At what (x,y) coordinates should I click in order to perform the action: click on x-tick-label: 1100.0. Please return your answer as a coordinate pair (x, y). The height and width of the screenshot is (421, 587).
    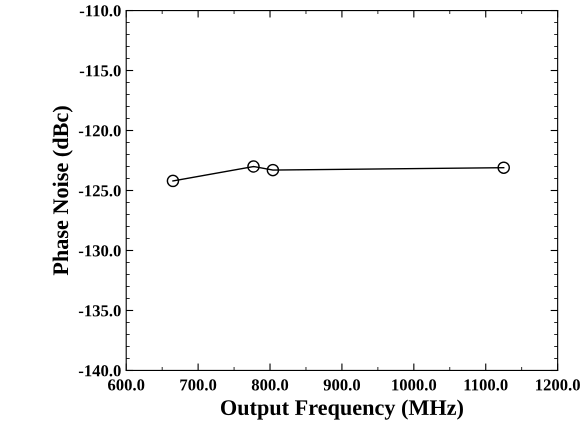
    Looking at the image, I should click on (486, 385).